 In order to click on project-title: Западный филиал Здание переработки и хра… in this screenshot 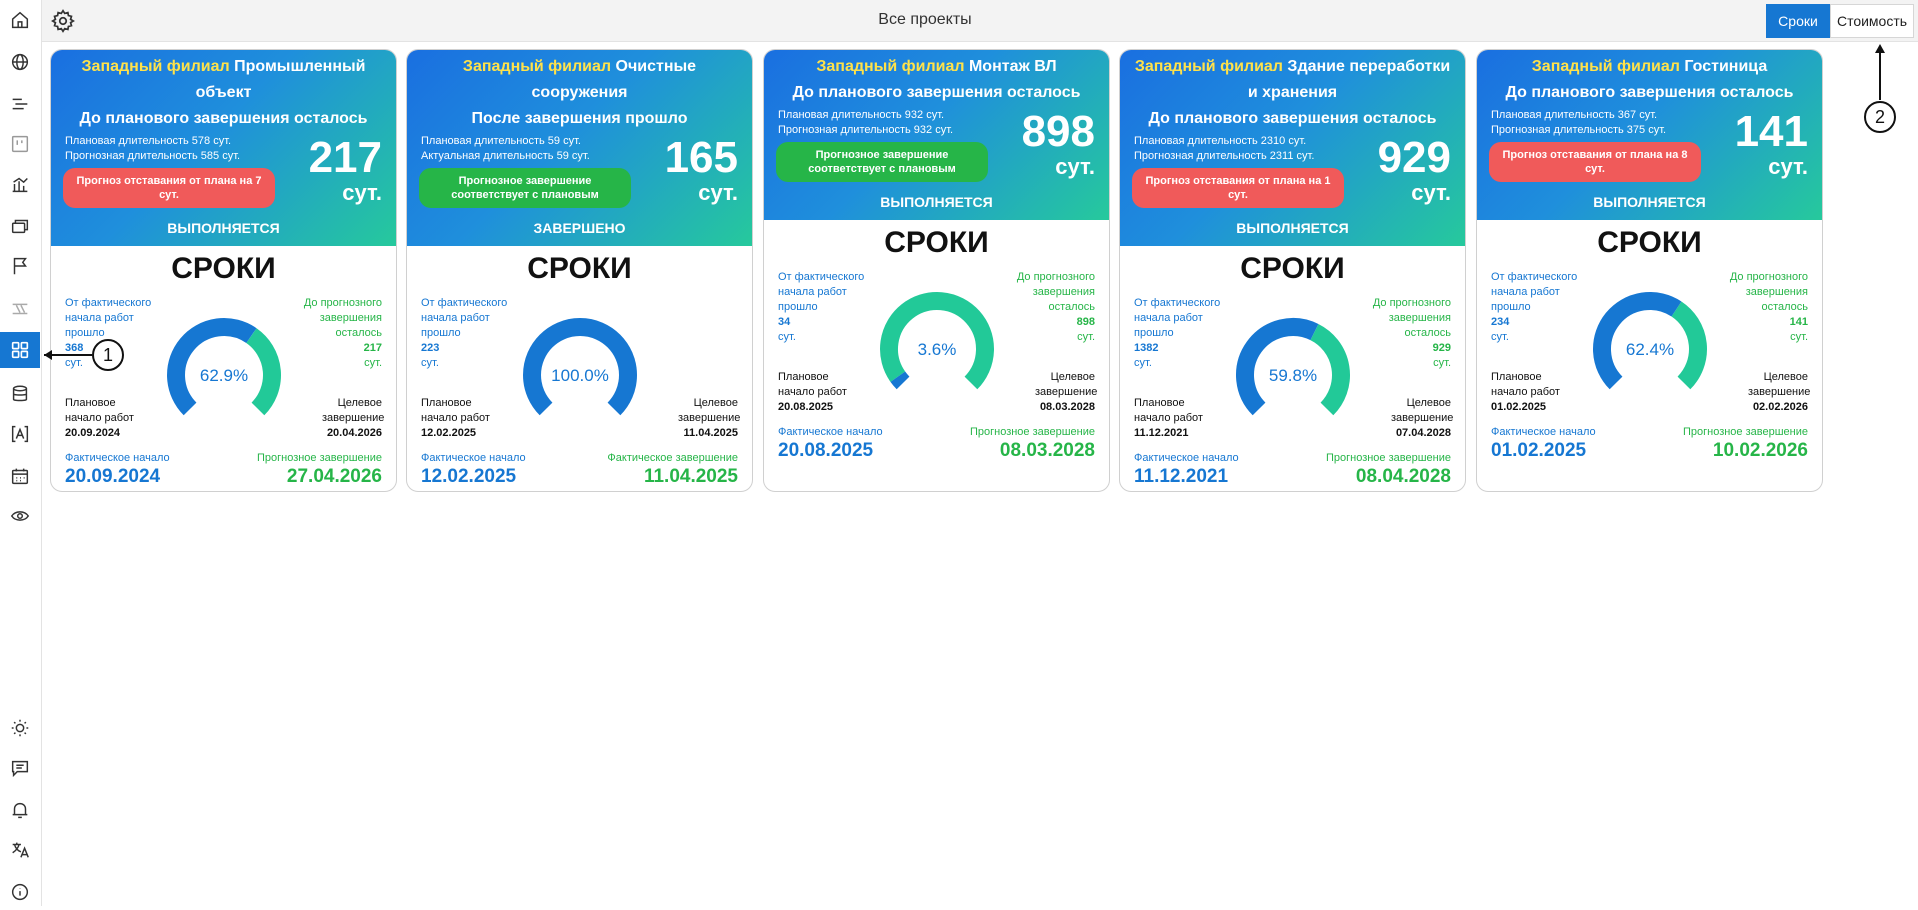, I will do `click(1292, 78)`.